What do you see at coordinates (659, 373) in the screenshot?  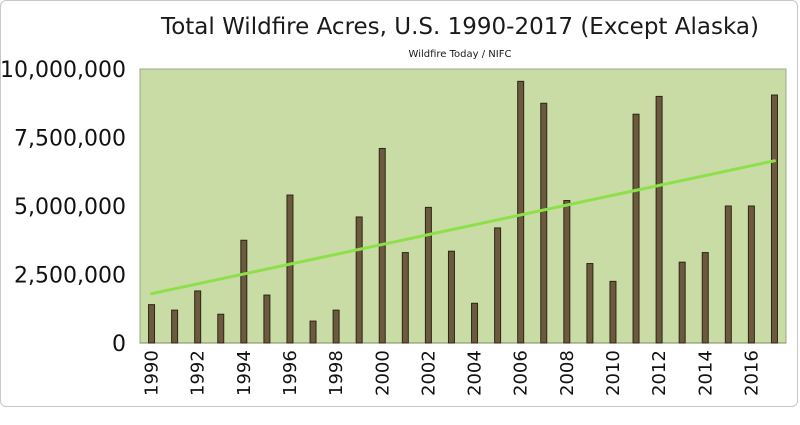 I see `x-tick-label: 2012` at bounding box center [659, 373].